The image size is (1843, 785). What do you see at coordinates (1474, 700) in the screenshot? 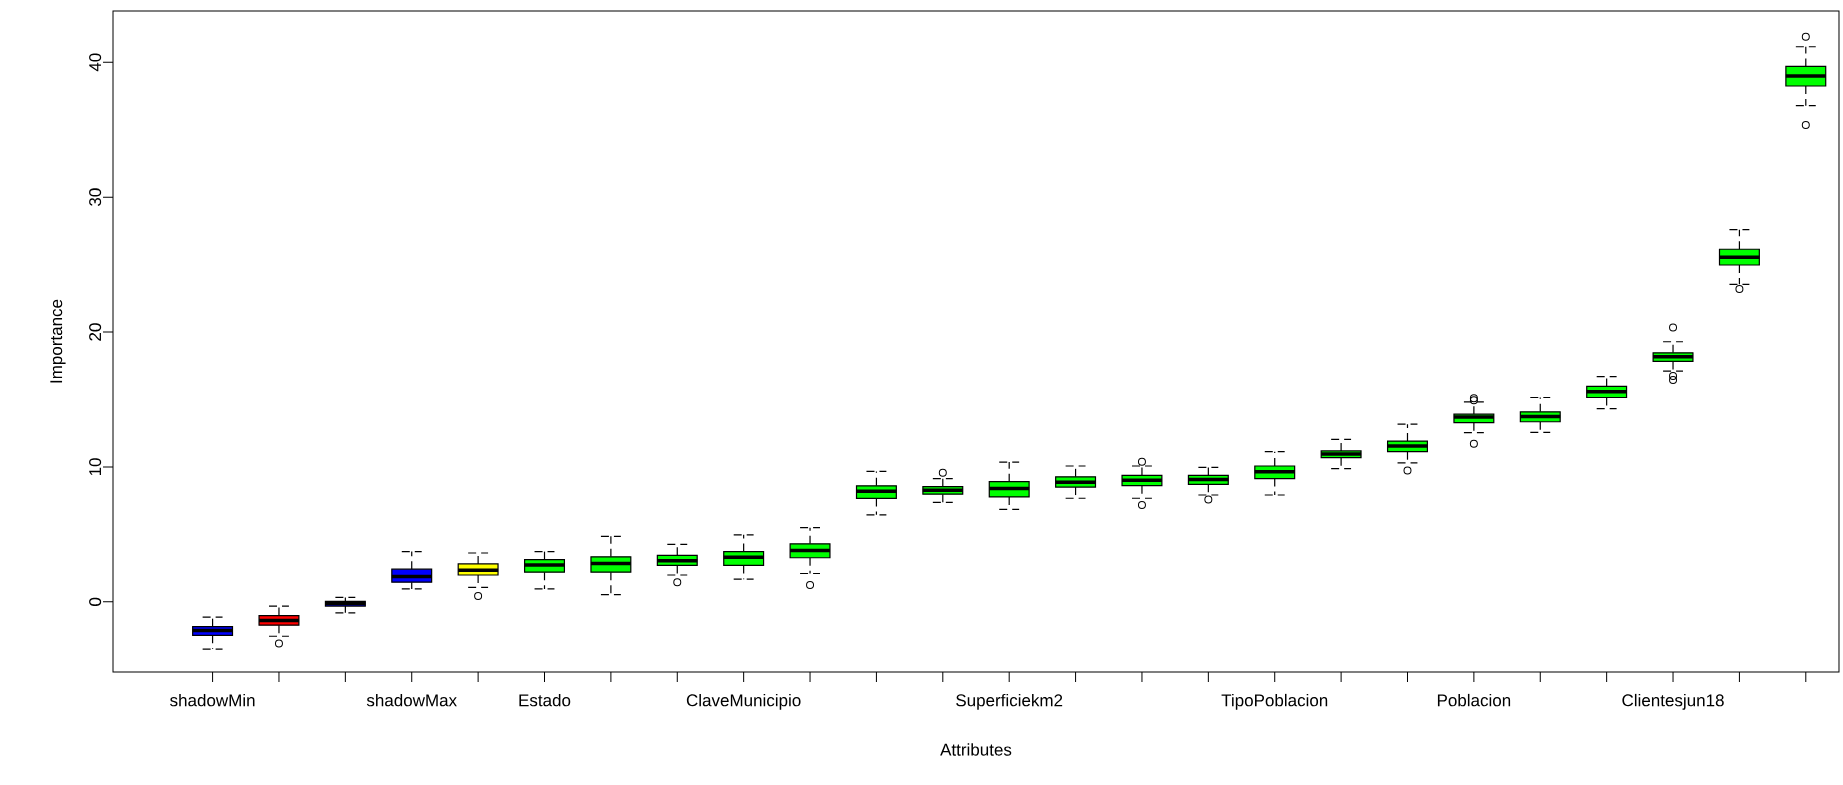
I see `x-tick-label: Poblacion` at bounding box center [1474, 700].